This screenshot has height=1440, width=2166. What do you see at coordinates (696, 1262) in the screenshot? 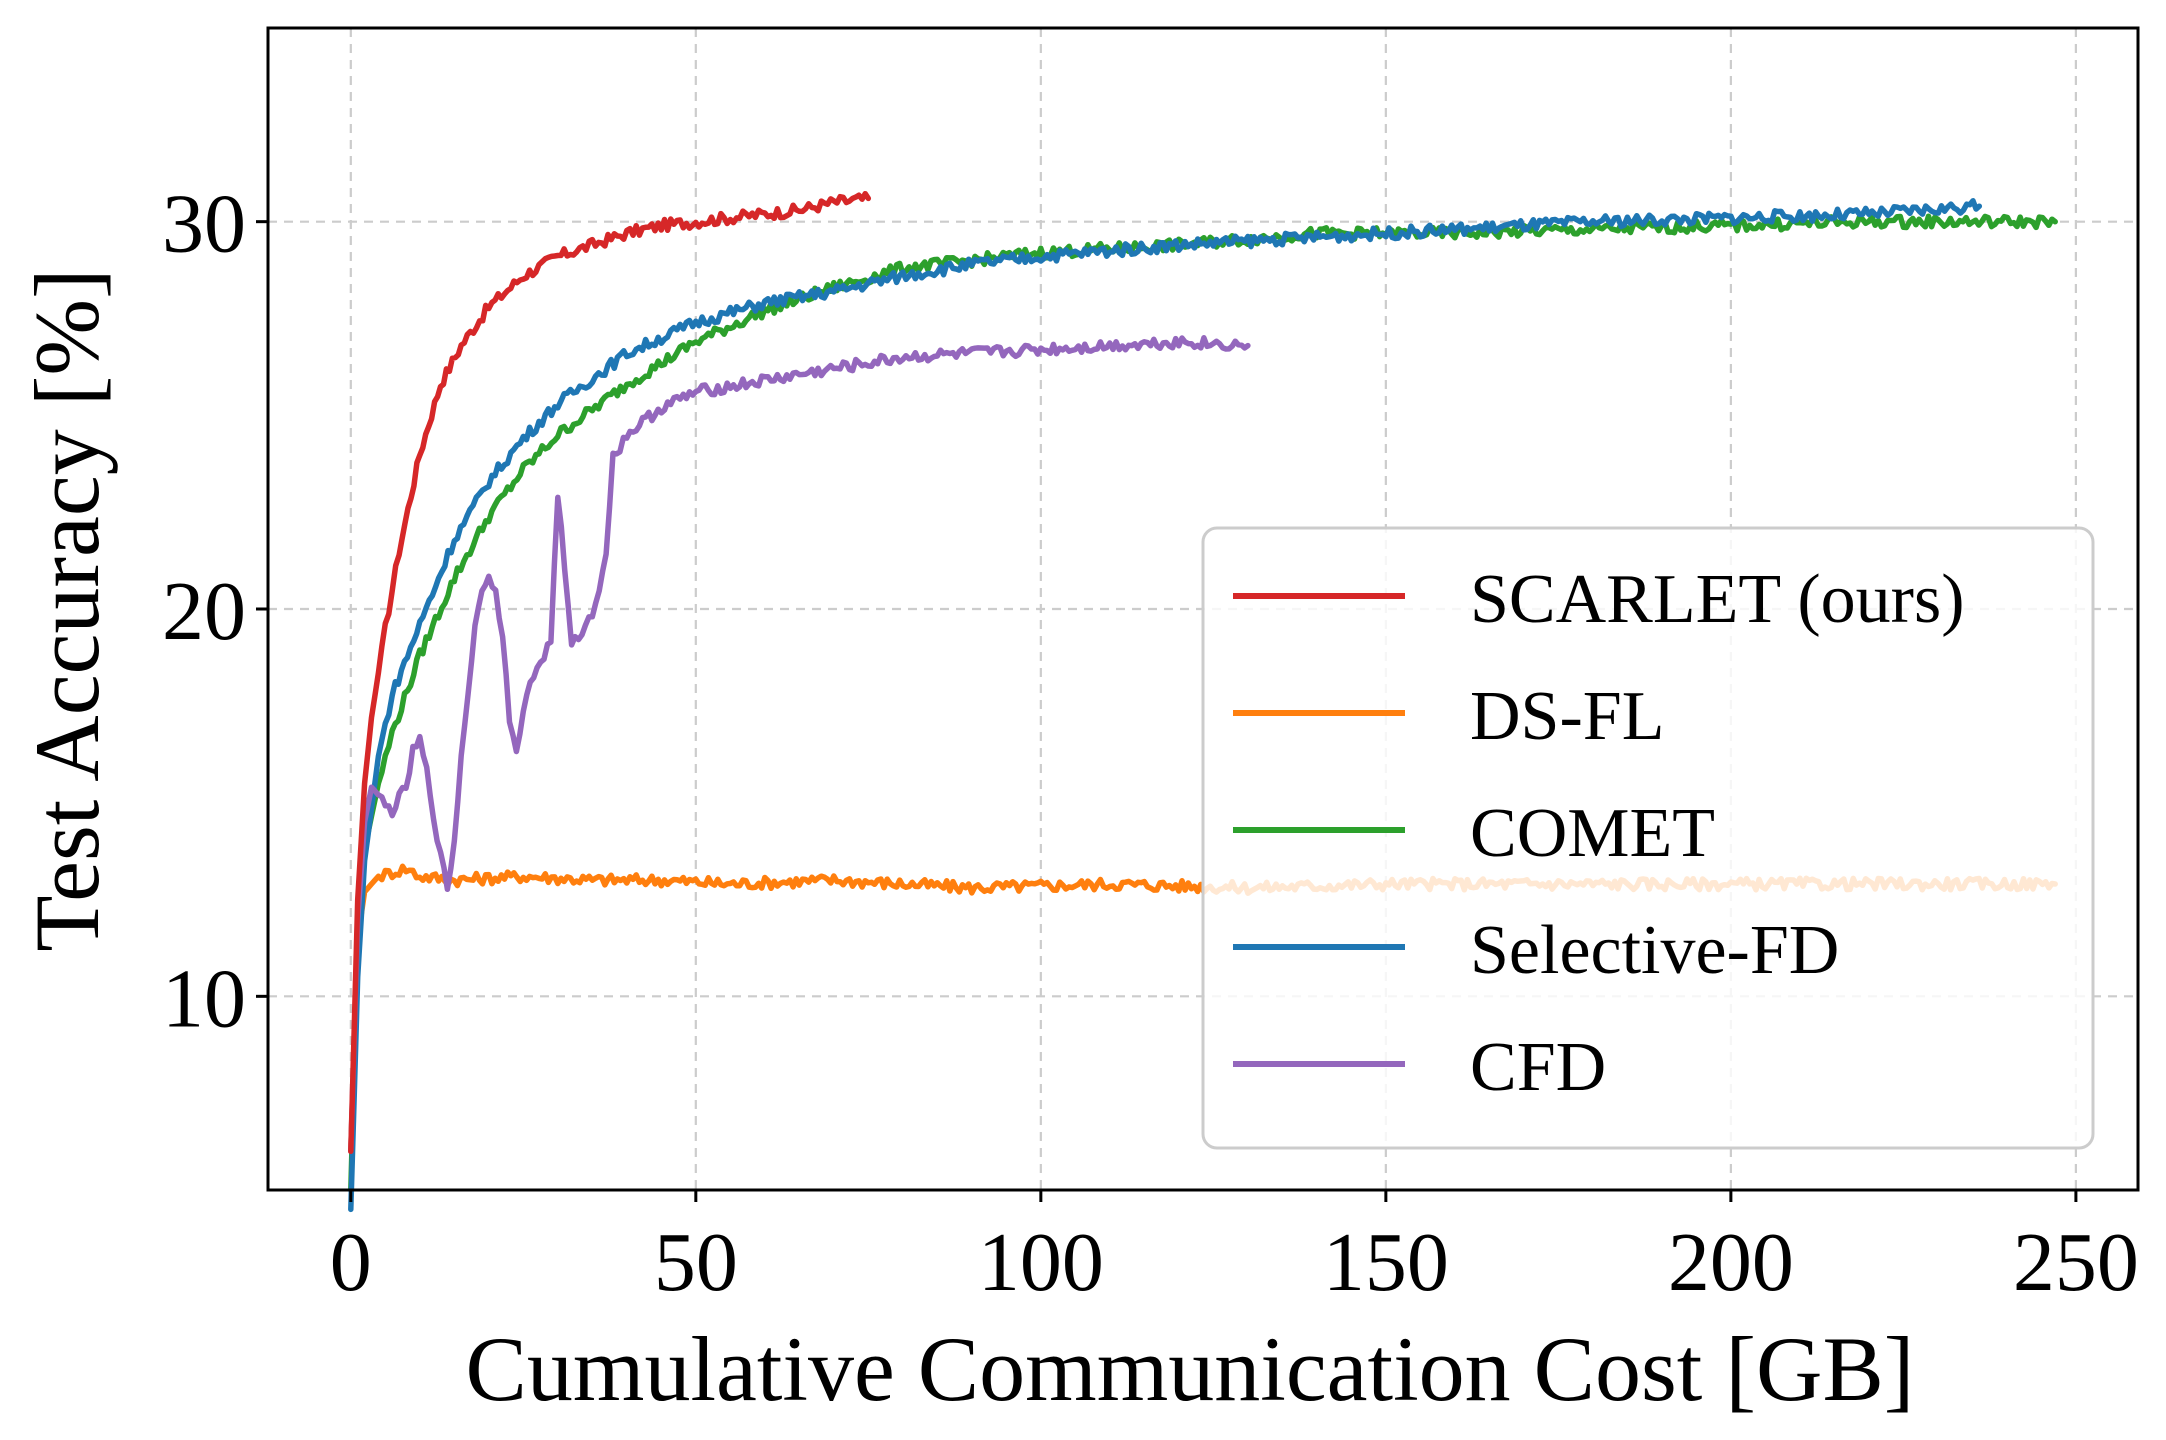
I see `x-tick-label: 50` at bounding box center [696, 1262].